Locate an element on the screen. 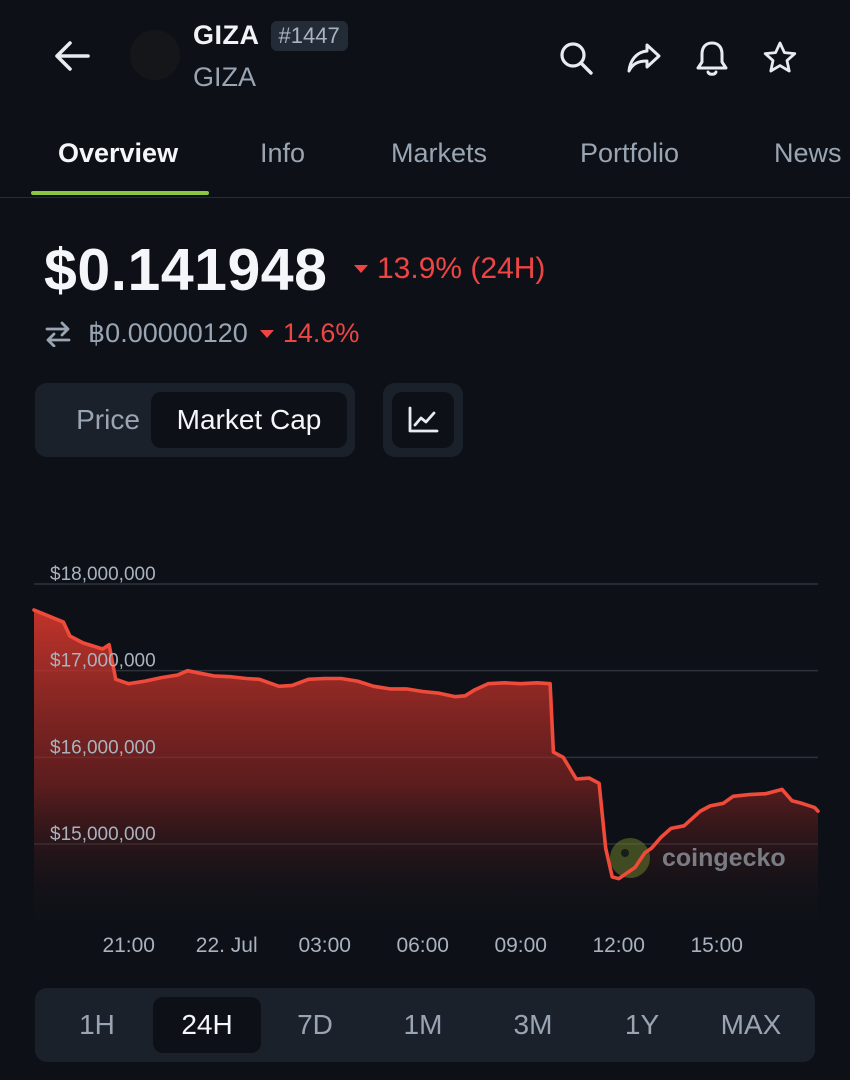 The image size is (850, 1080). btc-change: 14.6% is located at coordinates (309, 333).